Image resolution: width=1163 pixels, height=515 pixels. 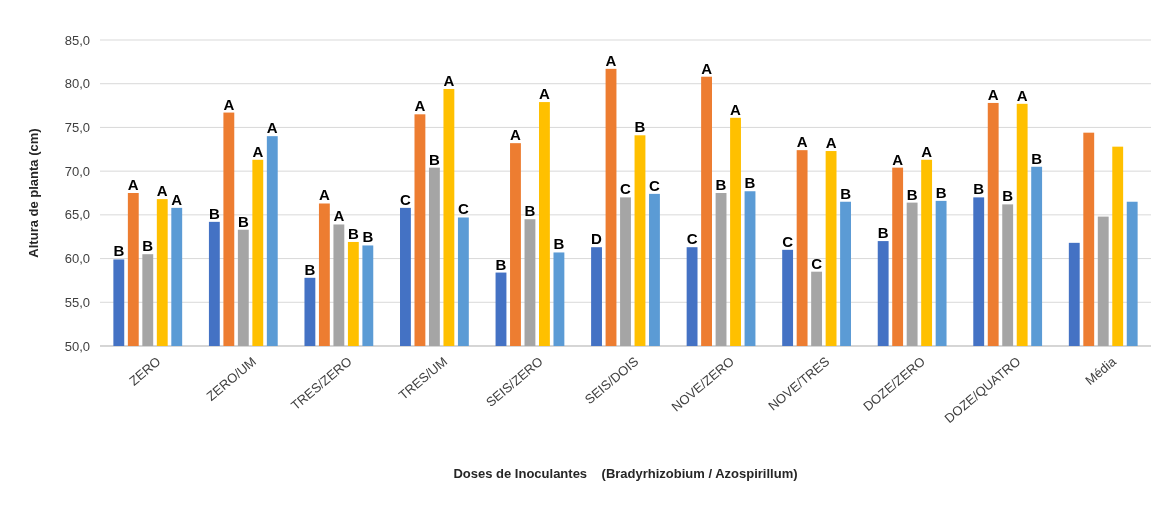 I want to click on y-tick-label: 75,0, so click(x=77, y=127).